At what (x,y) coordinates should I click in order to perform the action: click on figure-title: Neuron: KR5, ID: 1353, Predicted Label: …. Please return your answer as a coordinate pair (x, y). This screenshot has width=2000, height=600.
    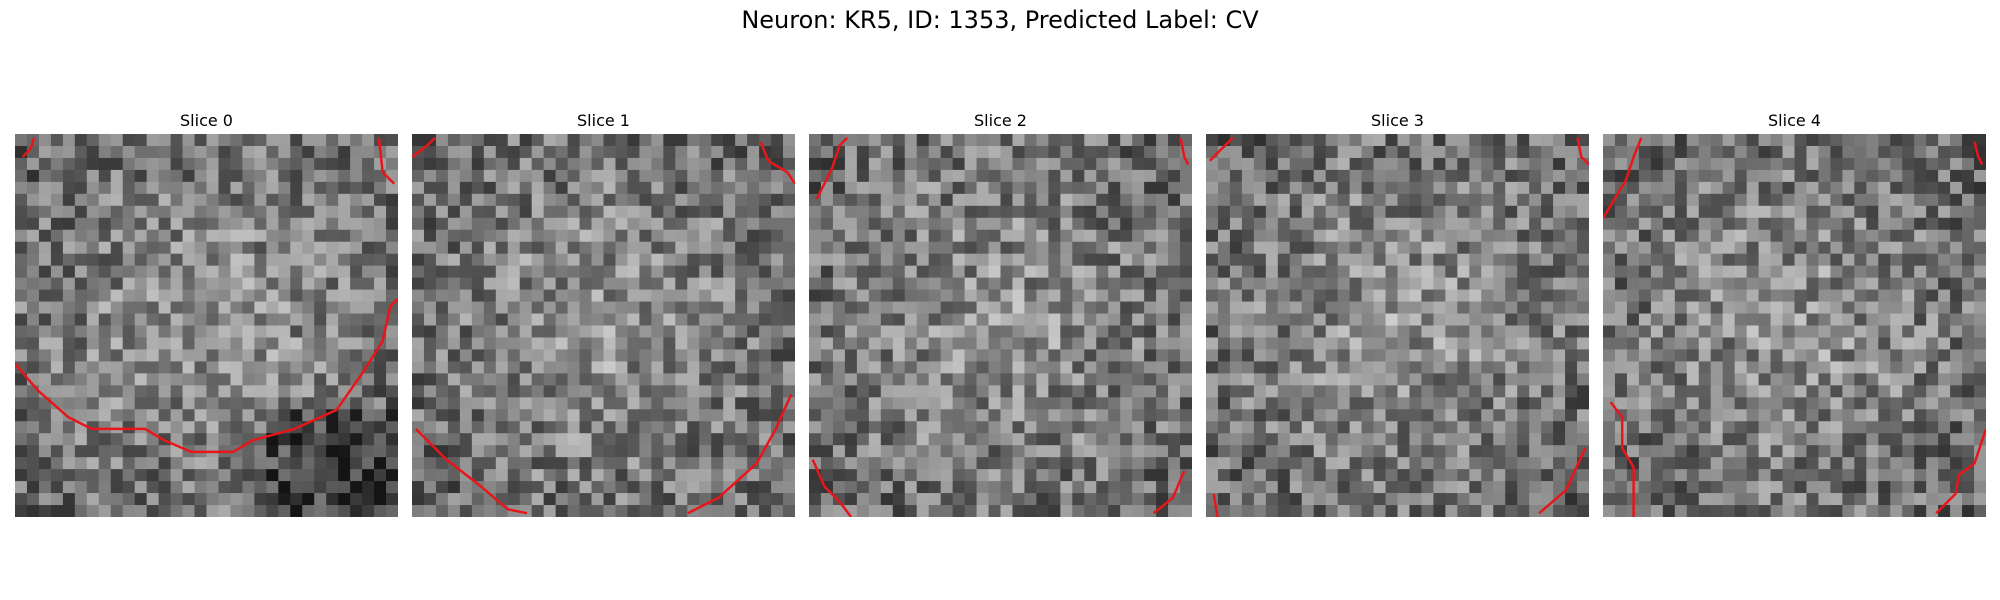
    Looking at the image, I should click on (1000, 20).